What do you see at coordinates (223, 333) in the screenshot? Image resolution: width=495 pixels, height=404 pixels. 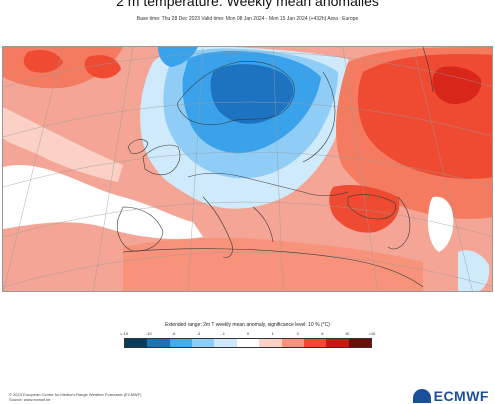 I see `legend-tick-label: -1` at bounding box center [223, 333].